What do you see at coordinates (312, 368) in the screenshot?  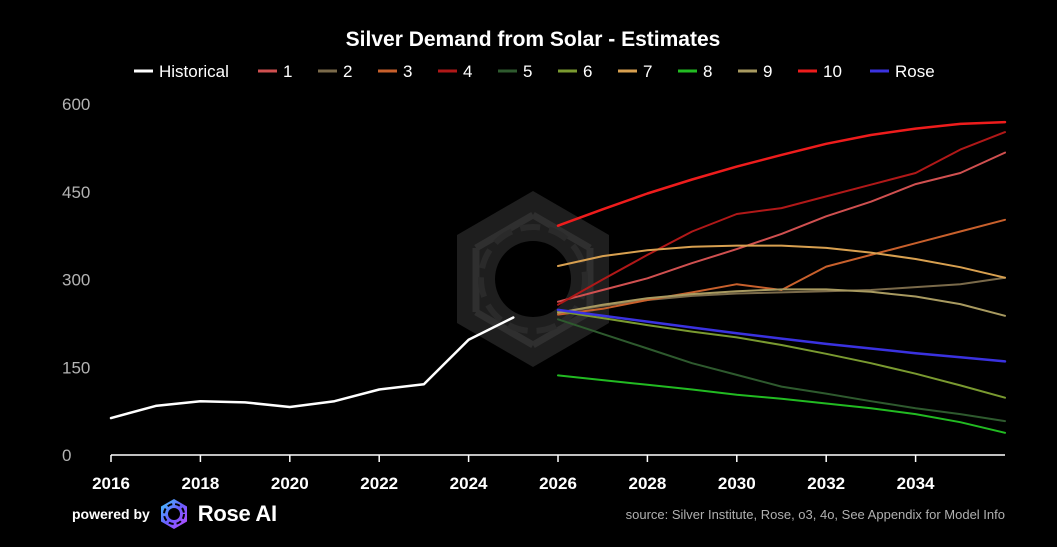 I see `series-line-historical` at bounding box center [312, 368].